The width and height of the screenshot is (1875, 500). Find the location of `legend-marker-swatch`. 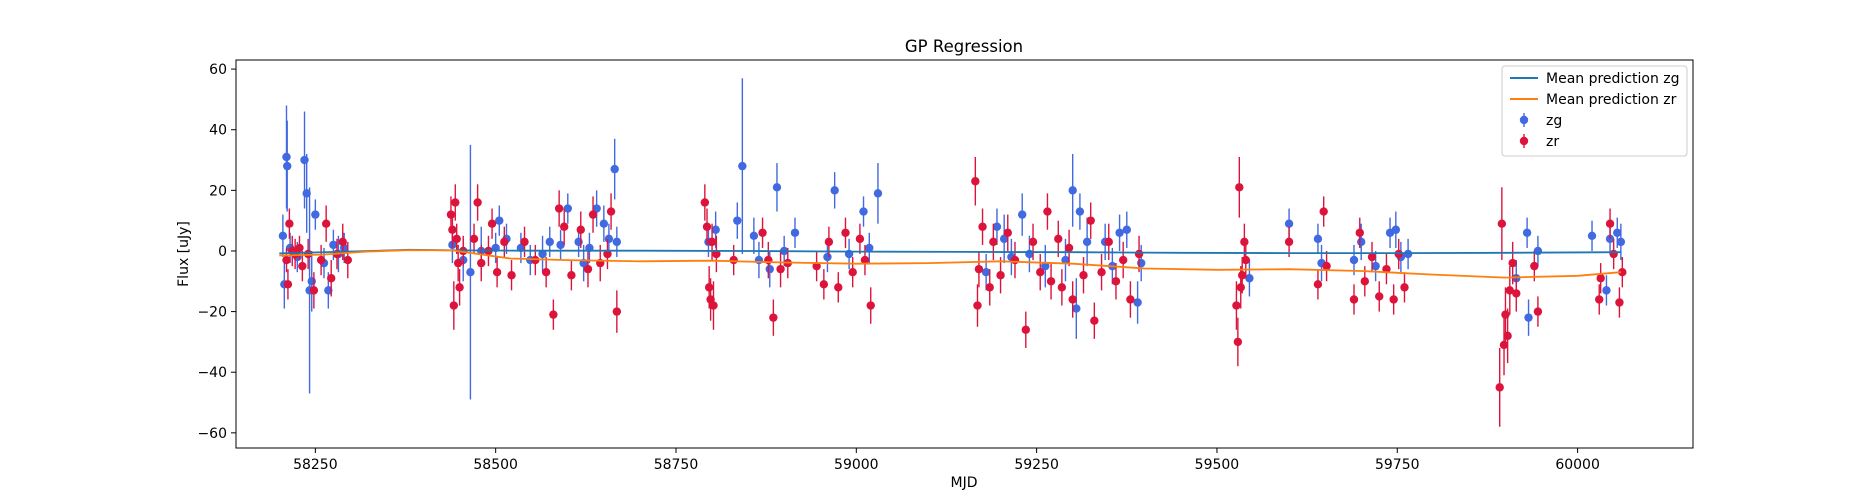

legend-marker-swatch is located at coordinates (1524, 120).